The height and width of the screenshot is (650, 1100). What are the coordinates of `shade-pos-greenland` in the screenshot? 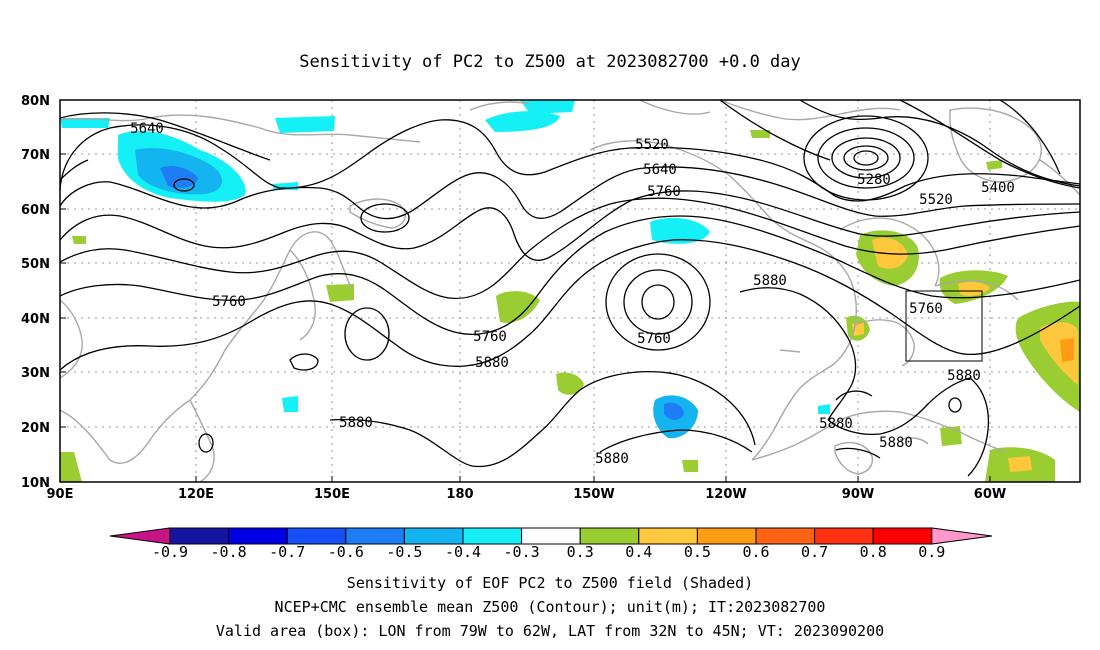 It's located at (994, 165).